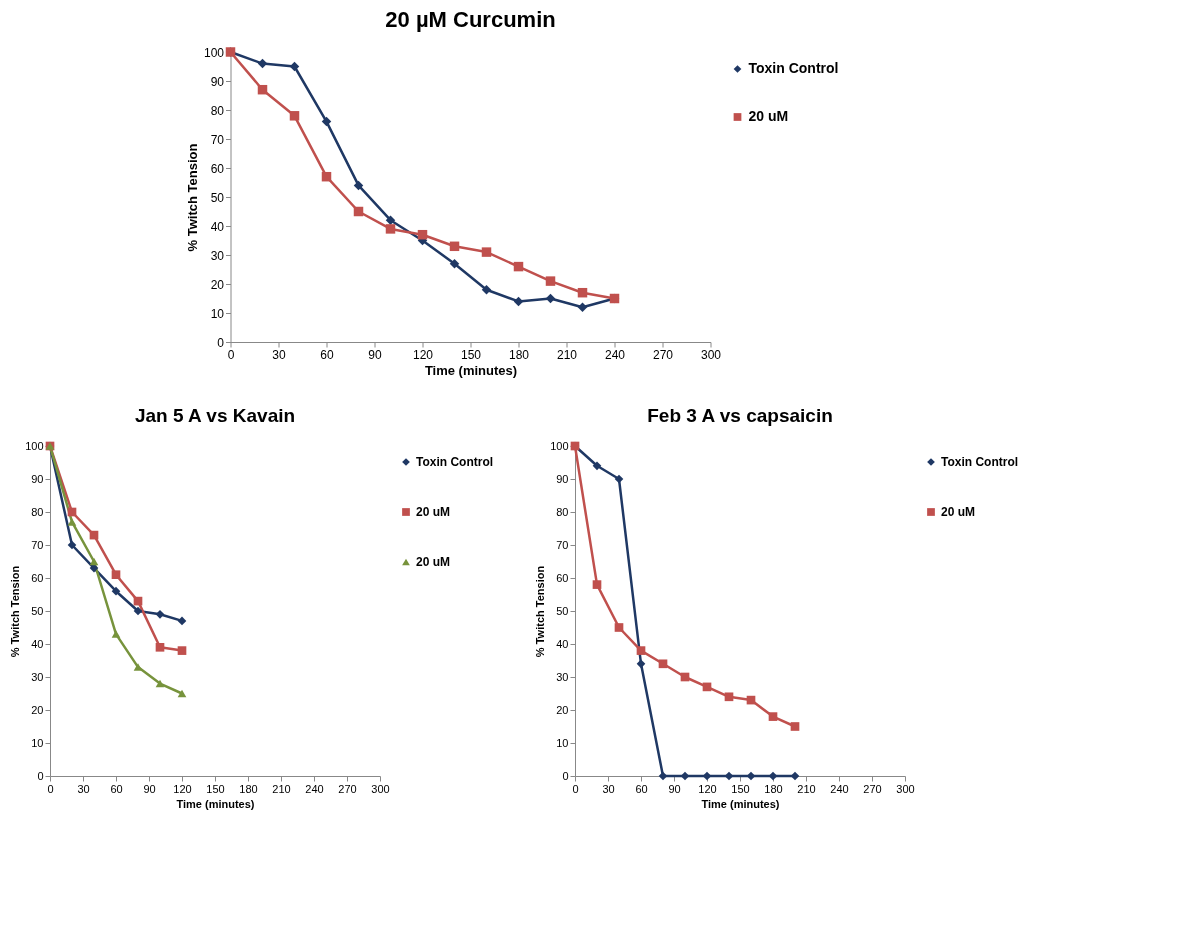 The width and height of the screenshot is (1184, 930). What do you see at coordinates (740, 415) in the screenshot?
I see `chart-title: Feb 3 A vs capsaicin` at bounding box center [740, 415].